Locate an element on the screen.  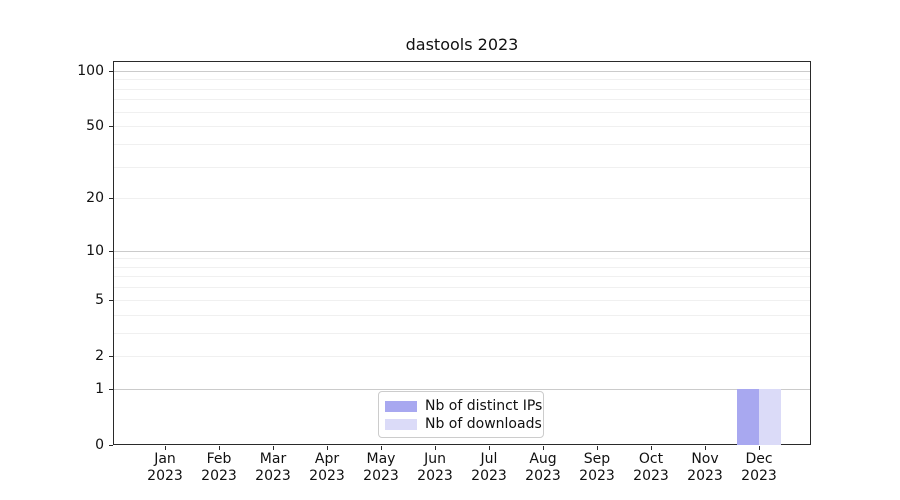
x-tick-label: Dec 2023 is located at coordinates (759, 468).